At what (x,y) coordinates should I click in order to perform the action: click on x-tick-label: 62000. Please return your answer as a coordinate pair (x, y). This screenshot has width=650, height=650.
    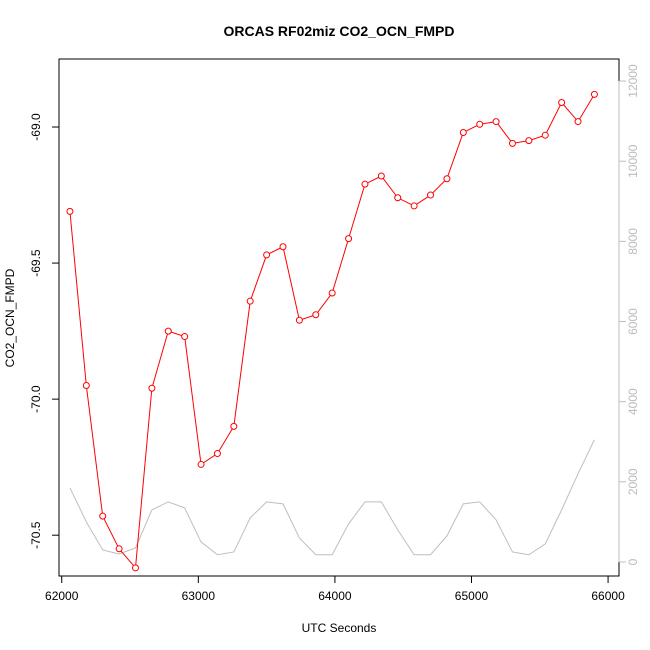
    Looking at the image, I should click on (62, 596).